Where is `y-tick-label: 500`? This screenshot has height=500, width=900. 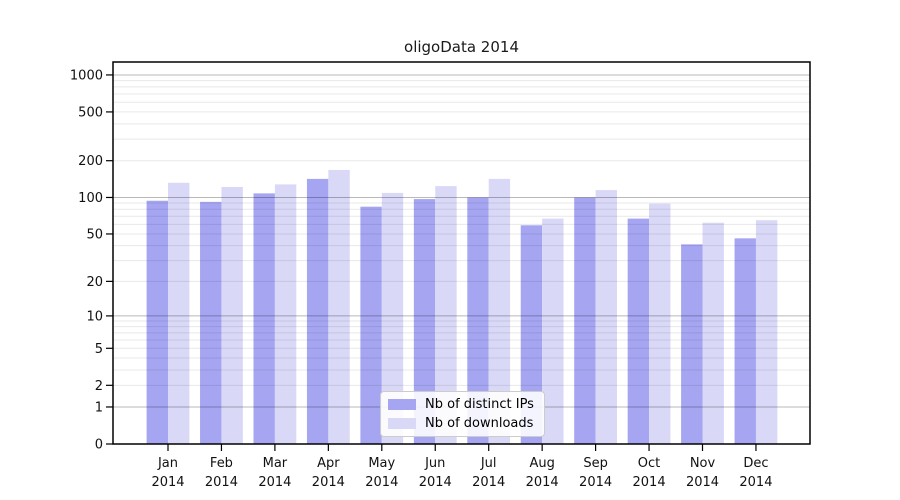 y-tick-label: 500 is located at coordinates (90, 112).